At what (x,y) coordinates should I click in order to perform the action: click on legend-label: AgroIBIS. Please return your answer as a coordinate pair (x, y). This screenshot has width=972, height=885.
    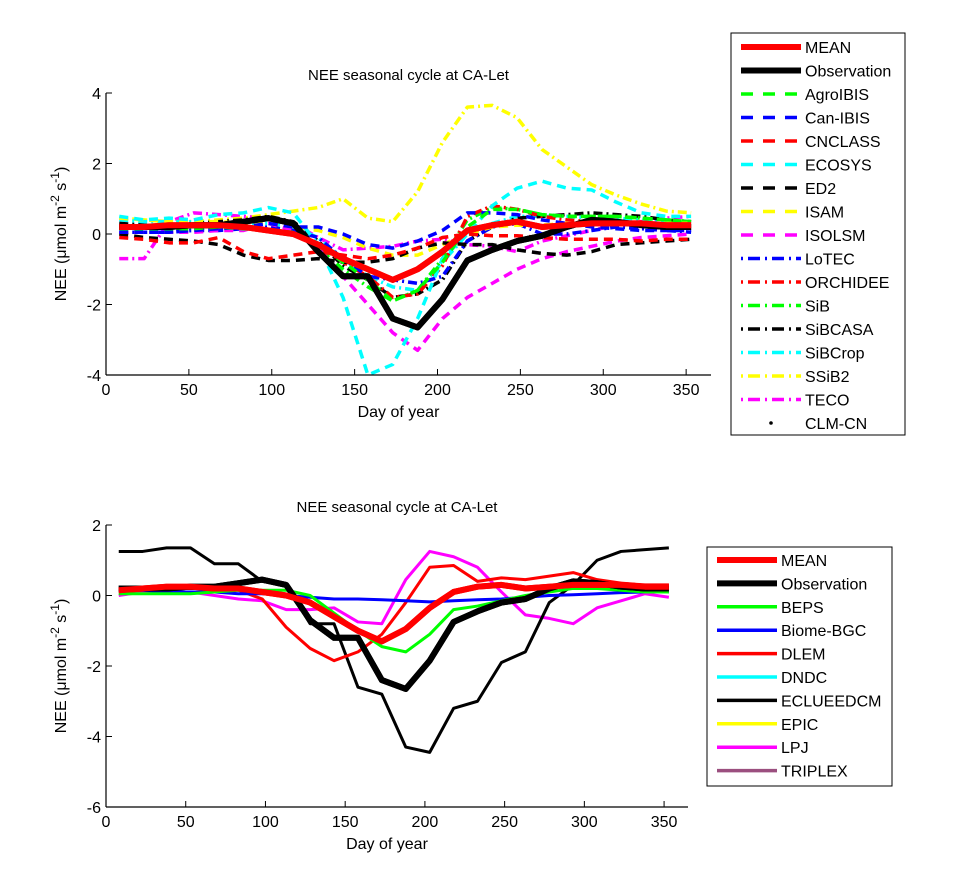
    Looking at the image, I should click on (837, 95).